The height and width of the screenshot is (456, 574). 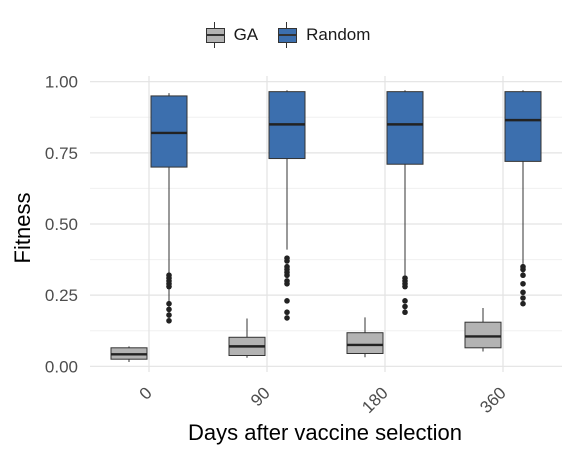 What do you see at coordinates (260, 396) in the screenshot?
I see `x-tick-label: 90` at bounding box center [260, 396].